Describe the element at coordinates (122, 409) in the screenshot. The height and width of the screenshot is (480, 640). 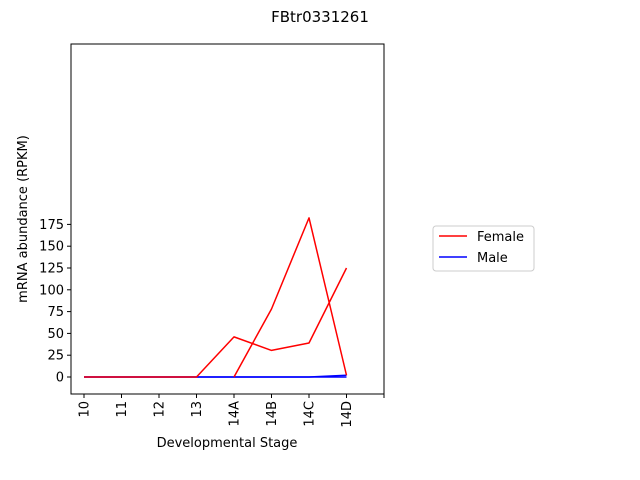
I see `x-tick-label: 11` at that location.